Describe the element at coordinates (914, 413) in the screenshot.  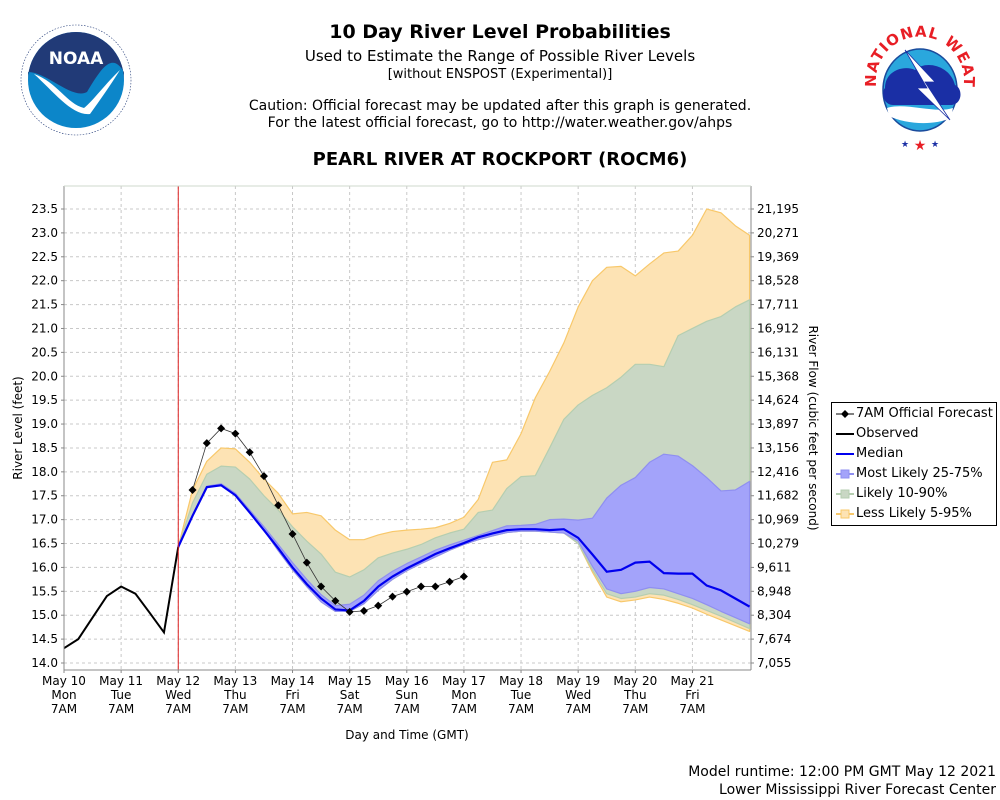
I see `legend-item-forecast: 7AM Official Forecast` at that location.